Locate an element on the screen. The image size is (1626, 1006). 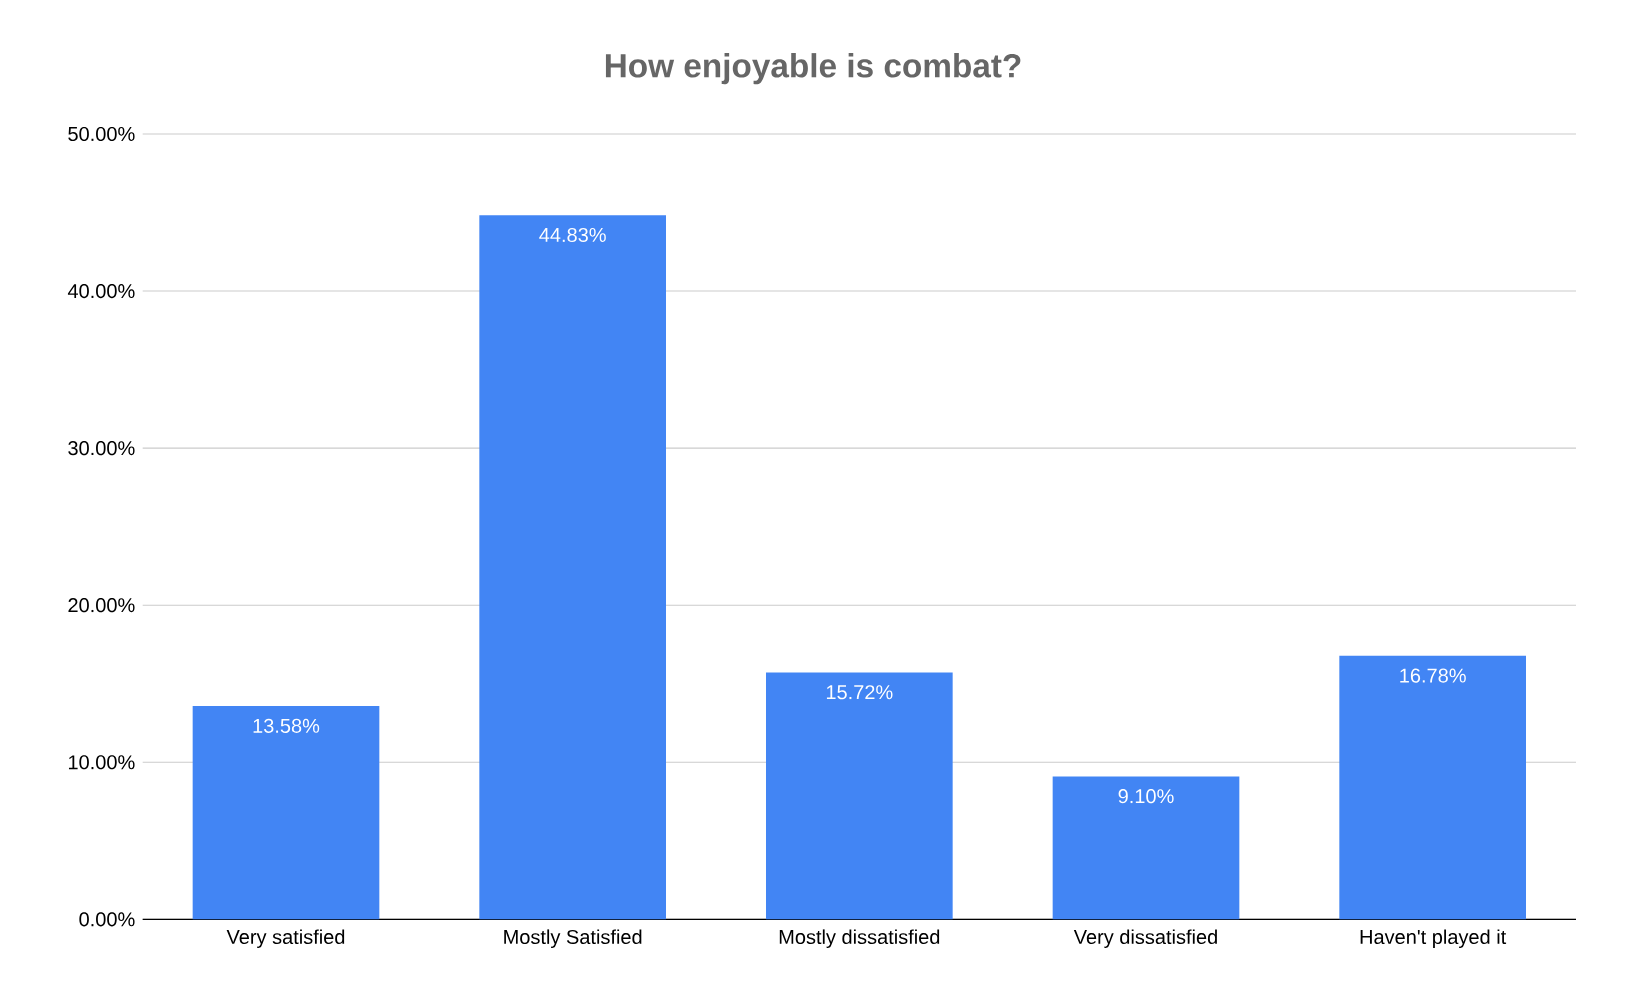
y-tick-label: 10.00% is located at coordinates (101, 762).